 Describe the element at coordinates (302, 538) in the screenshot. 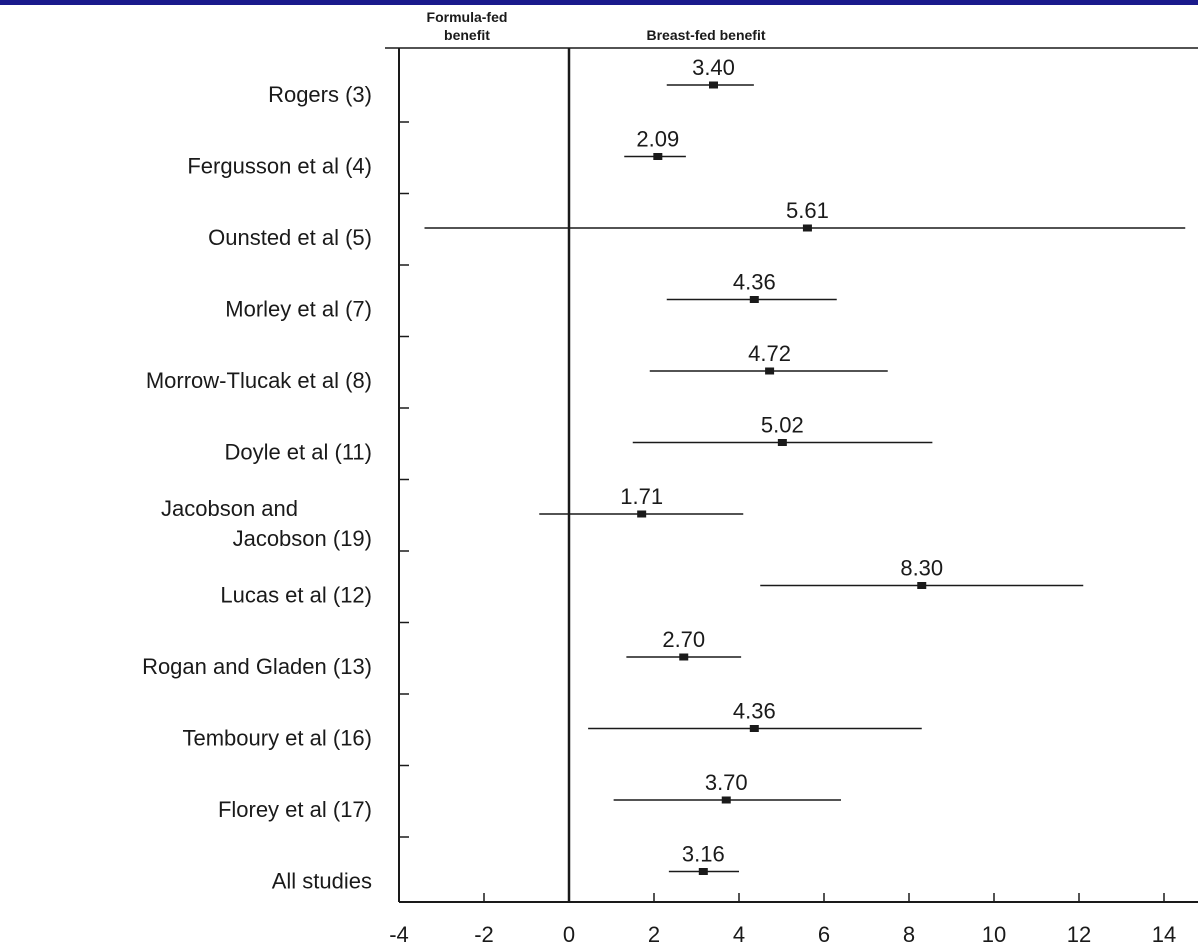

I see `study-label-line2: Jacobson (19)` at that location.